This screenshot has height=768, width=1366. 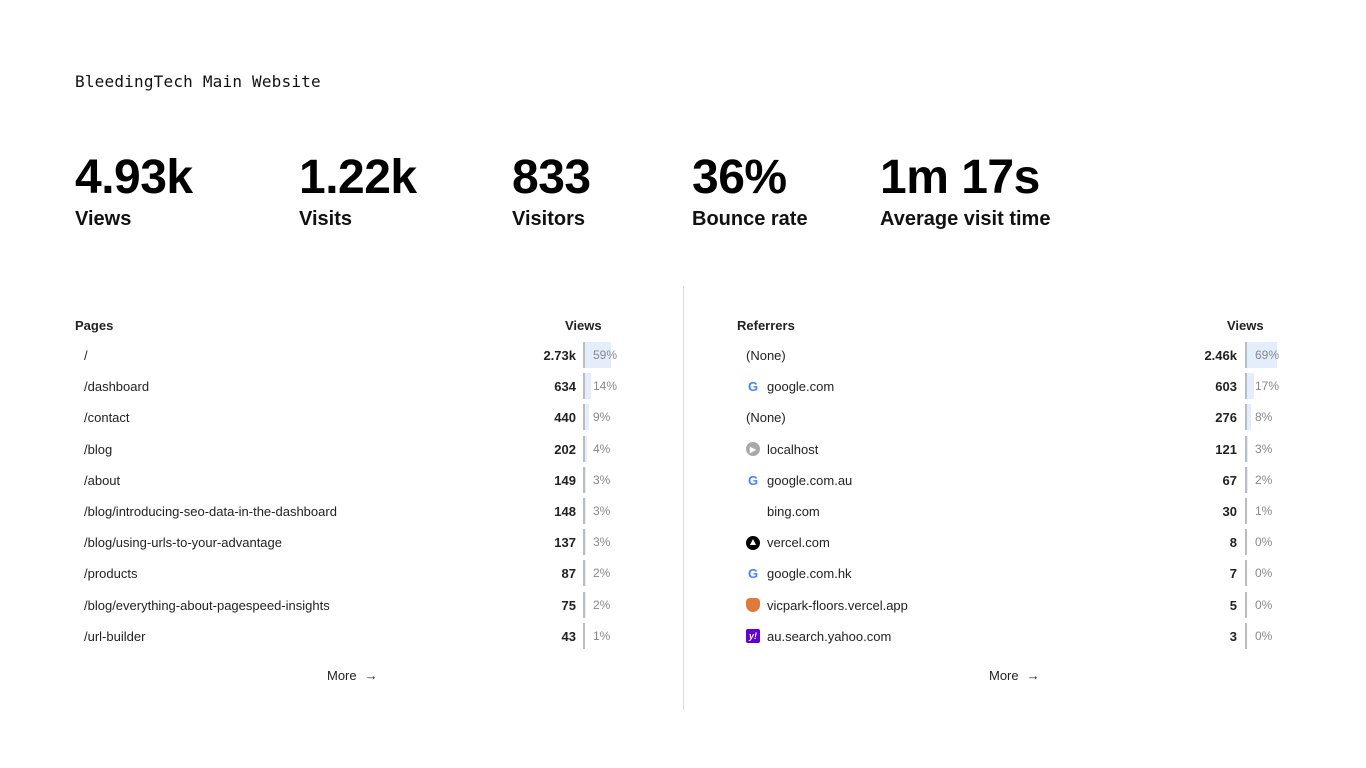 I want to click on more-label: More, so click(x=342, y=675).